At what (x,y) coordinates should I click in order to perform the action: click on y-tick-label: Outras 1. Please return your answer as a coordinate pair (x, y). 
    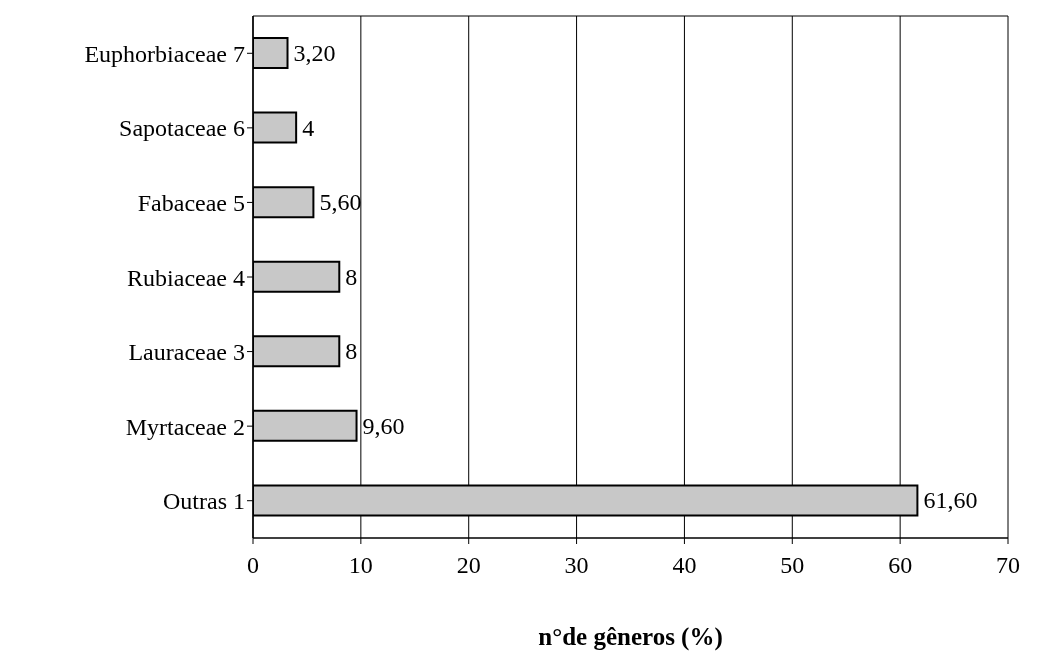
    Looking at the image, I should click on (204, 501).